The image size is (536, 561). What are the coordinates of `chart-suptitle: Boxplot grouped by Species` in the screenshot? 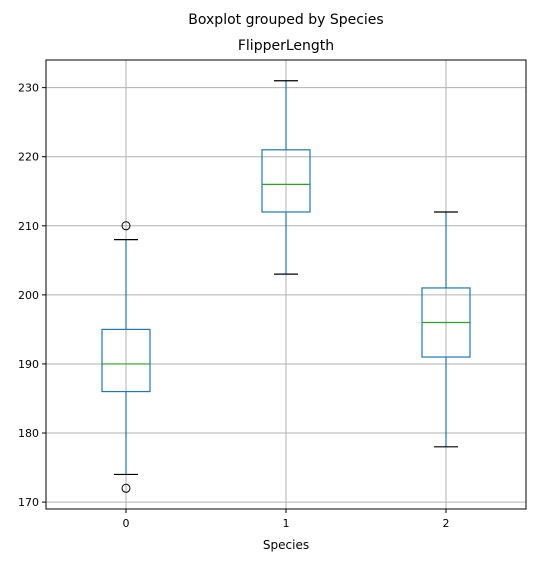 It's located at (285, 20).